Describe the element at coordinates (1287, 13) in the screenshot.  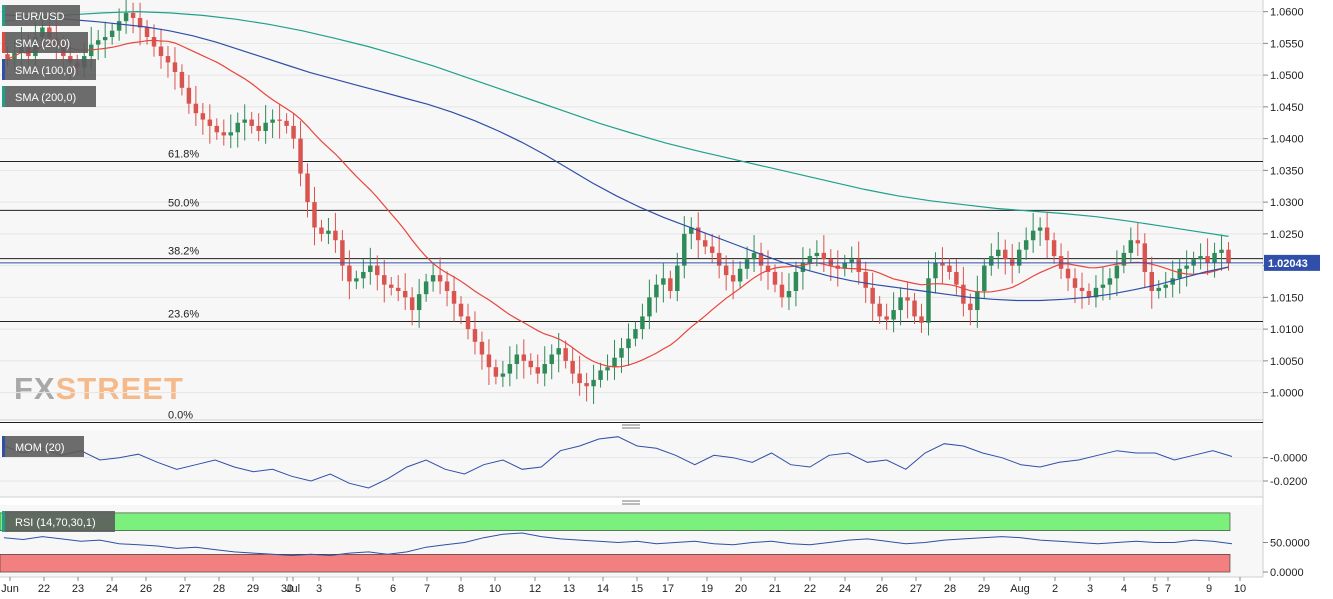
I see `price-tick-label: 1.0600` at that location.